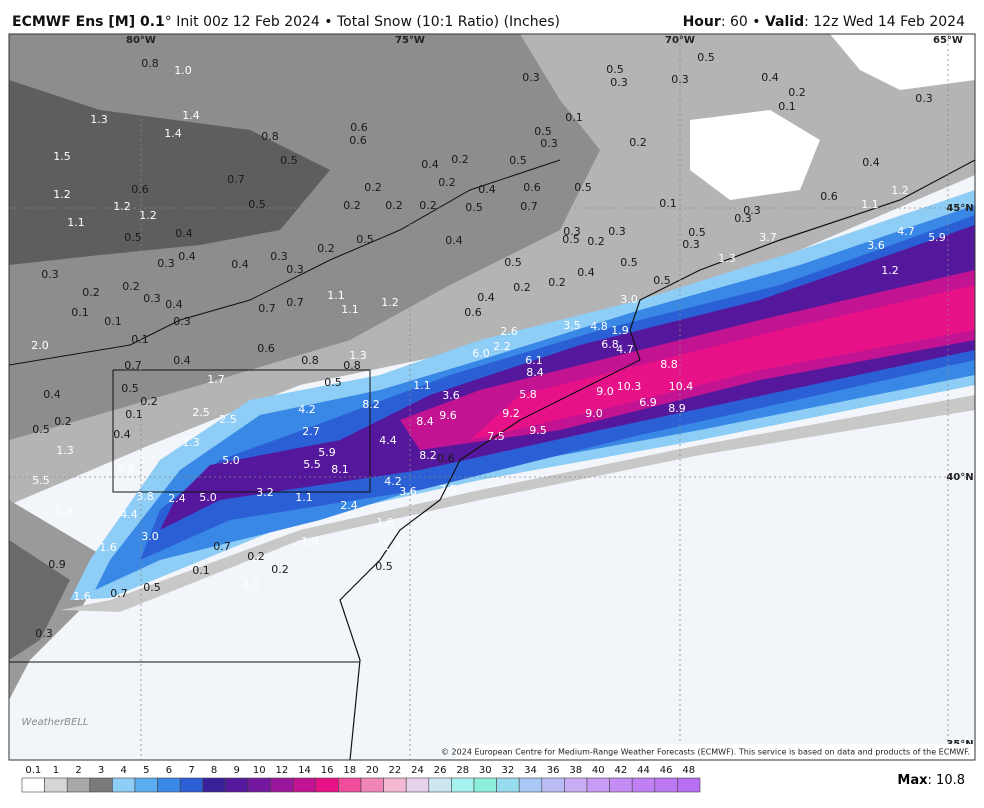  What do you see at coordinates (54, 722) in the screenshot?
I see `logo: WeatherBELL` at bounding box center [54, 722].